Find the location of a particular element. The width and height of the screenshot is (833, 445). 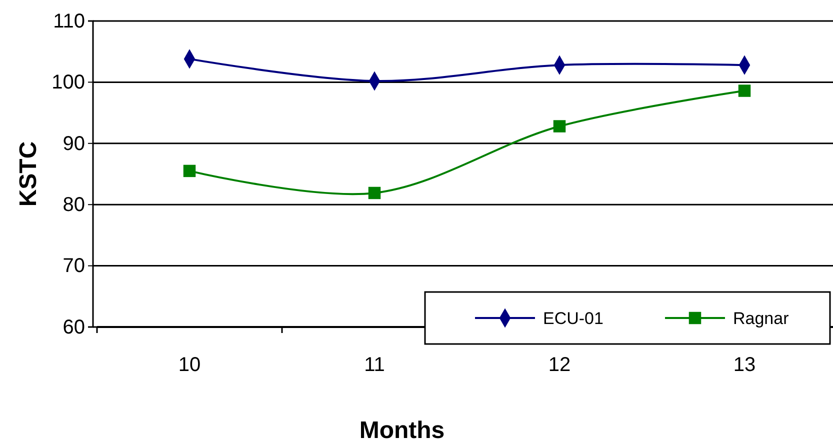

y-tick-label: 80 is located at coordinates (73, 205).